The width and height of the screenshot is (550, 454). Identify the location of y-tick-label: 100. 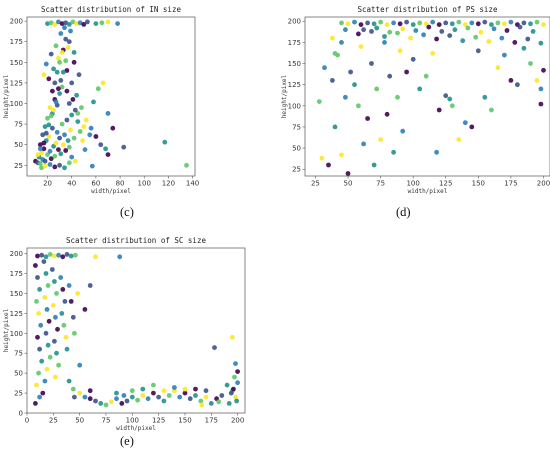
(16, 104).